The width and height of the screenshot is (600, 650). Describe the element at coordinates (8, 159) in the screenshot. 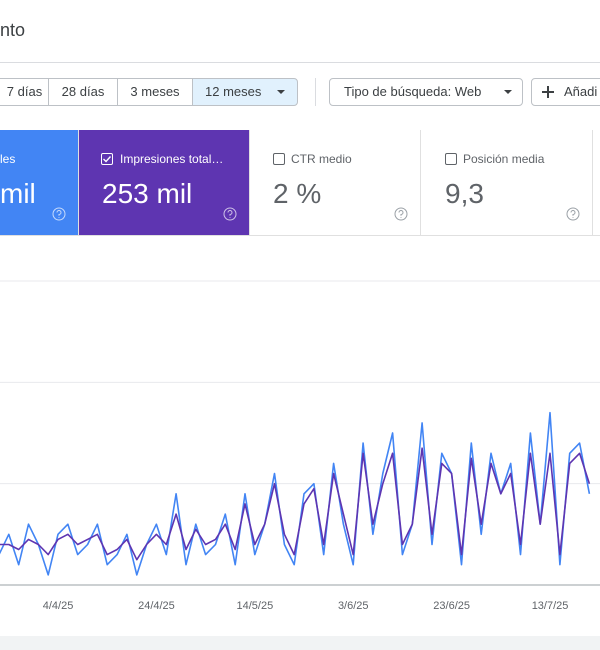

I see `card-label: les` at that location.